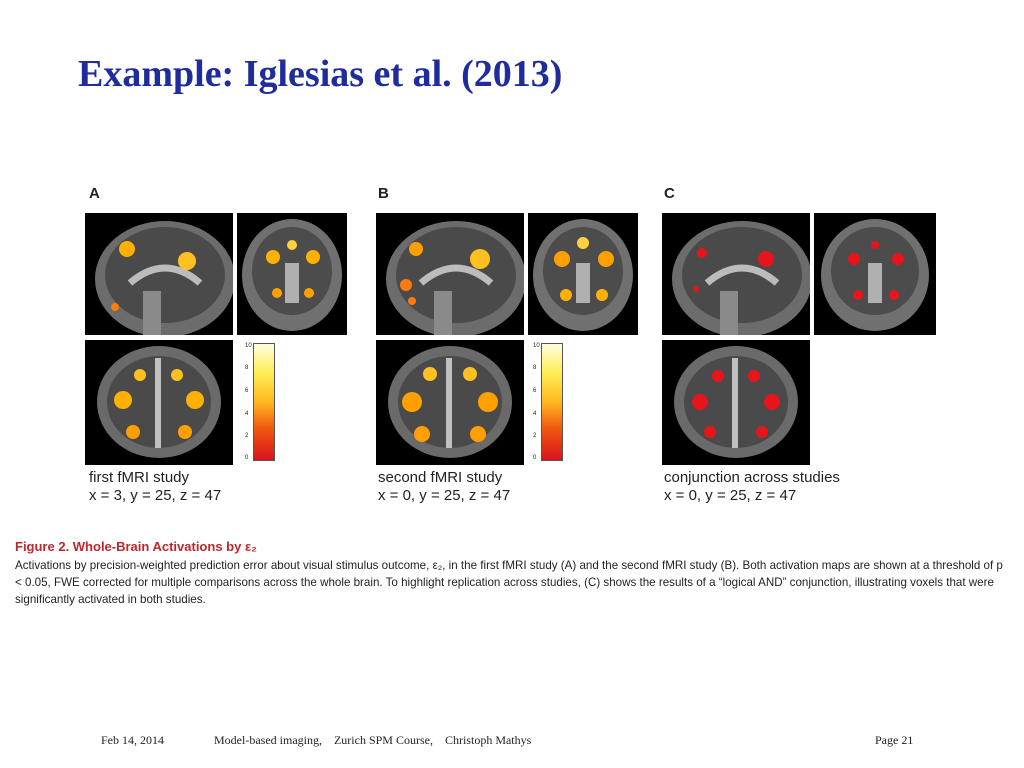  I want to click on panel-letter-b: B, so click(383, 193).